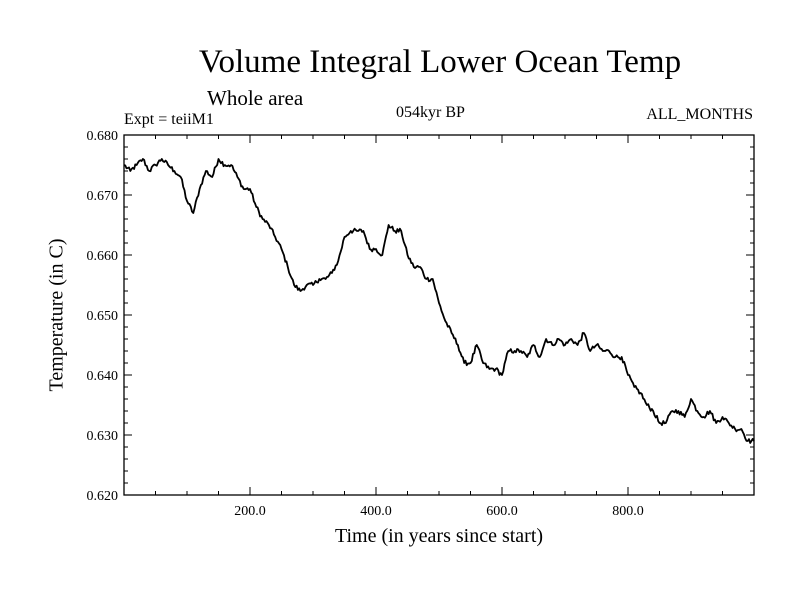 The height and width of the screenshot is (600, 800). Describe the element at coordinates (250, 511) in the screenshot. I see `x-tick-label: 200.0` at that location.